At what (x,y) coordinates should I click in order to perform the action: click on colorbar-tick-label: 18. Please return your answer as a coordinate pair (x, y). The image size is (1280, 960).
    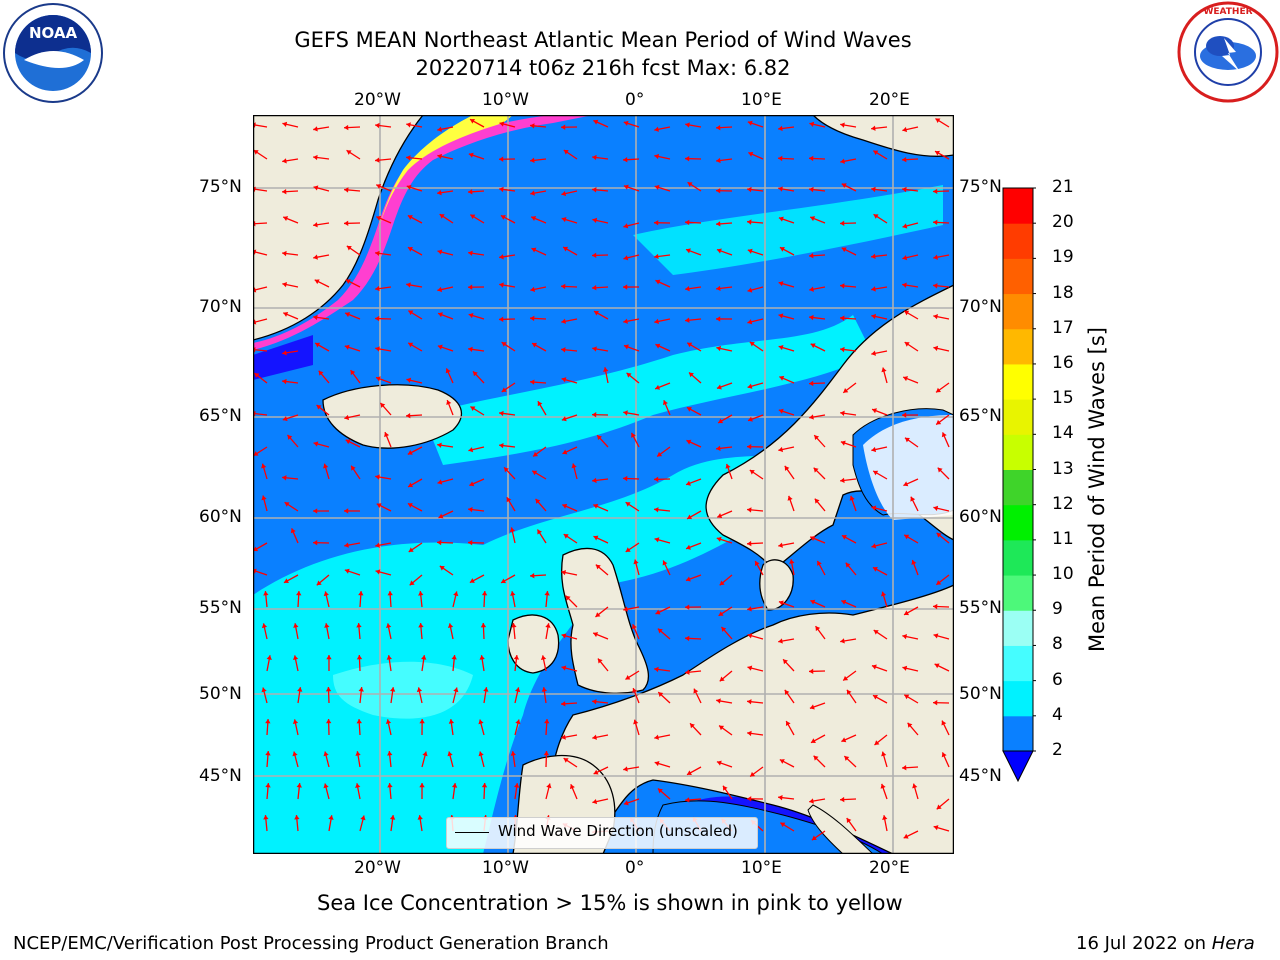
    Looking at the image, I should click on (1063, 292).